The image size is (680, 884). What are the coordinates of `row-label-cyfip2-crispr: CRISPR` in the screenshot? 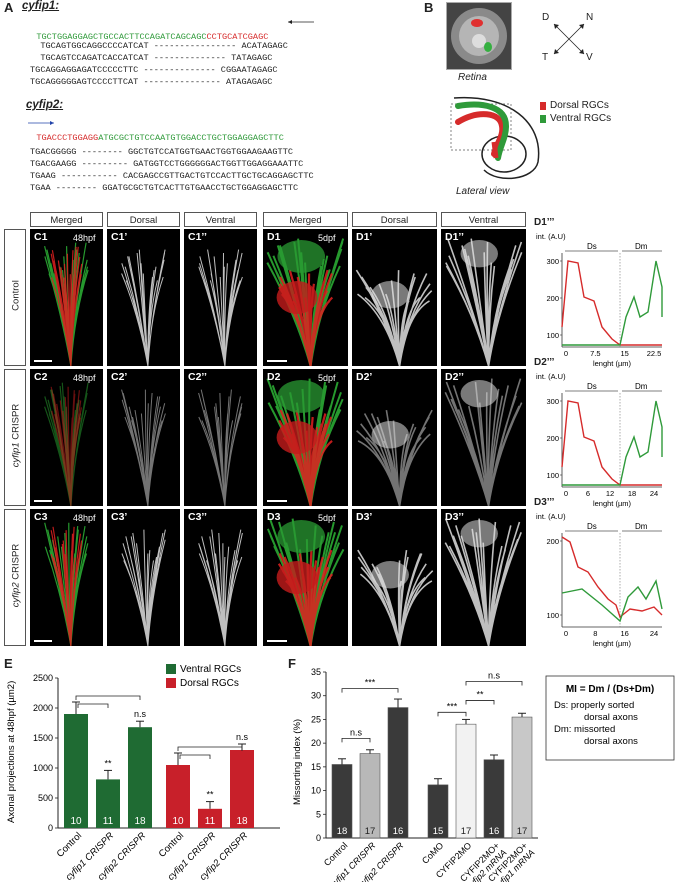 It's located at (16, 561).